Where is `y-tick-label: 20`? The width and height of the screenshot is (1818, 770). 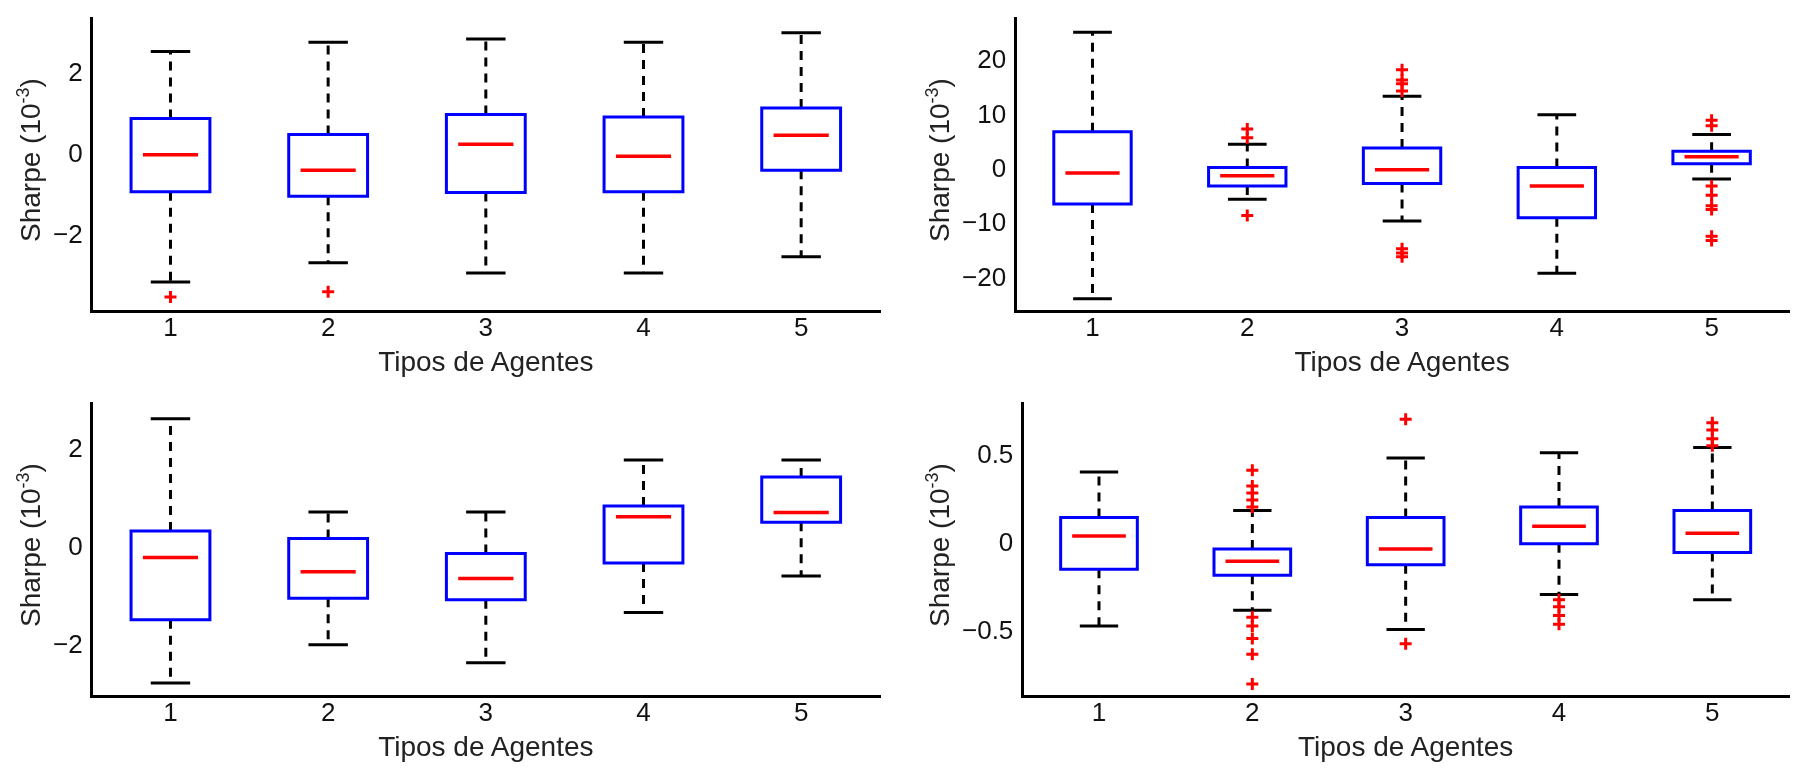
y-tick-label: 20 is located at coordinates (992, 59).